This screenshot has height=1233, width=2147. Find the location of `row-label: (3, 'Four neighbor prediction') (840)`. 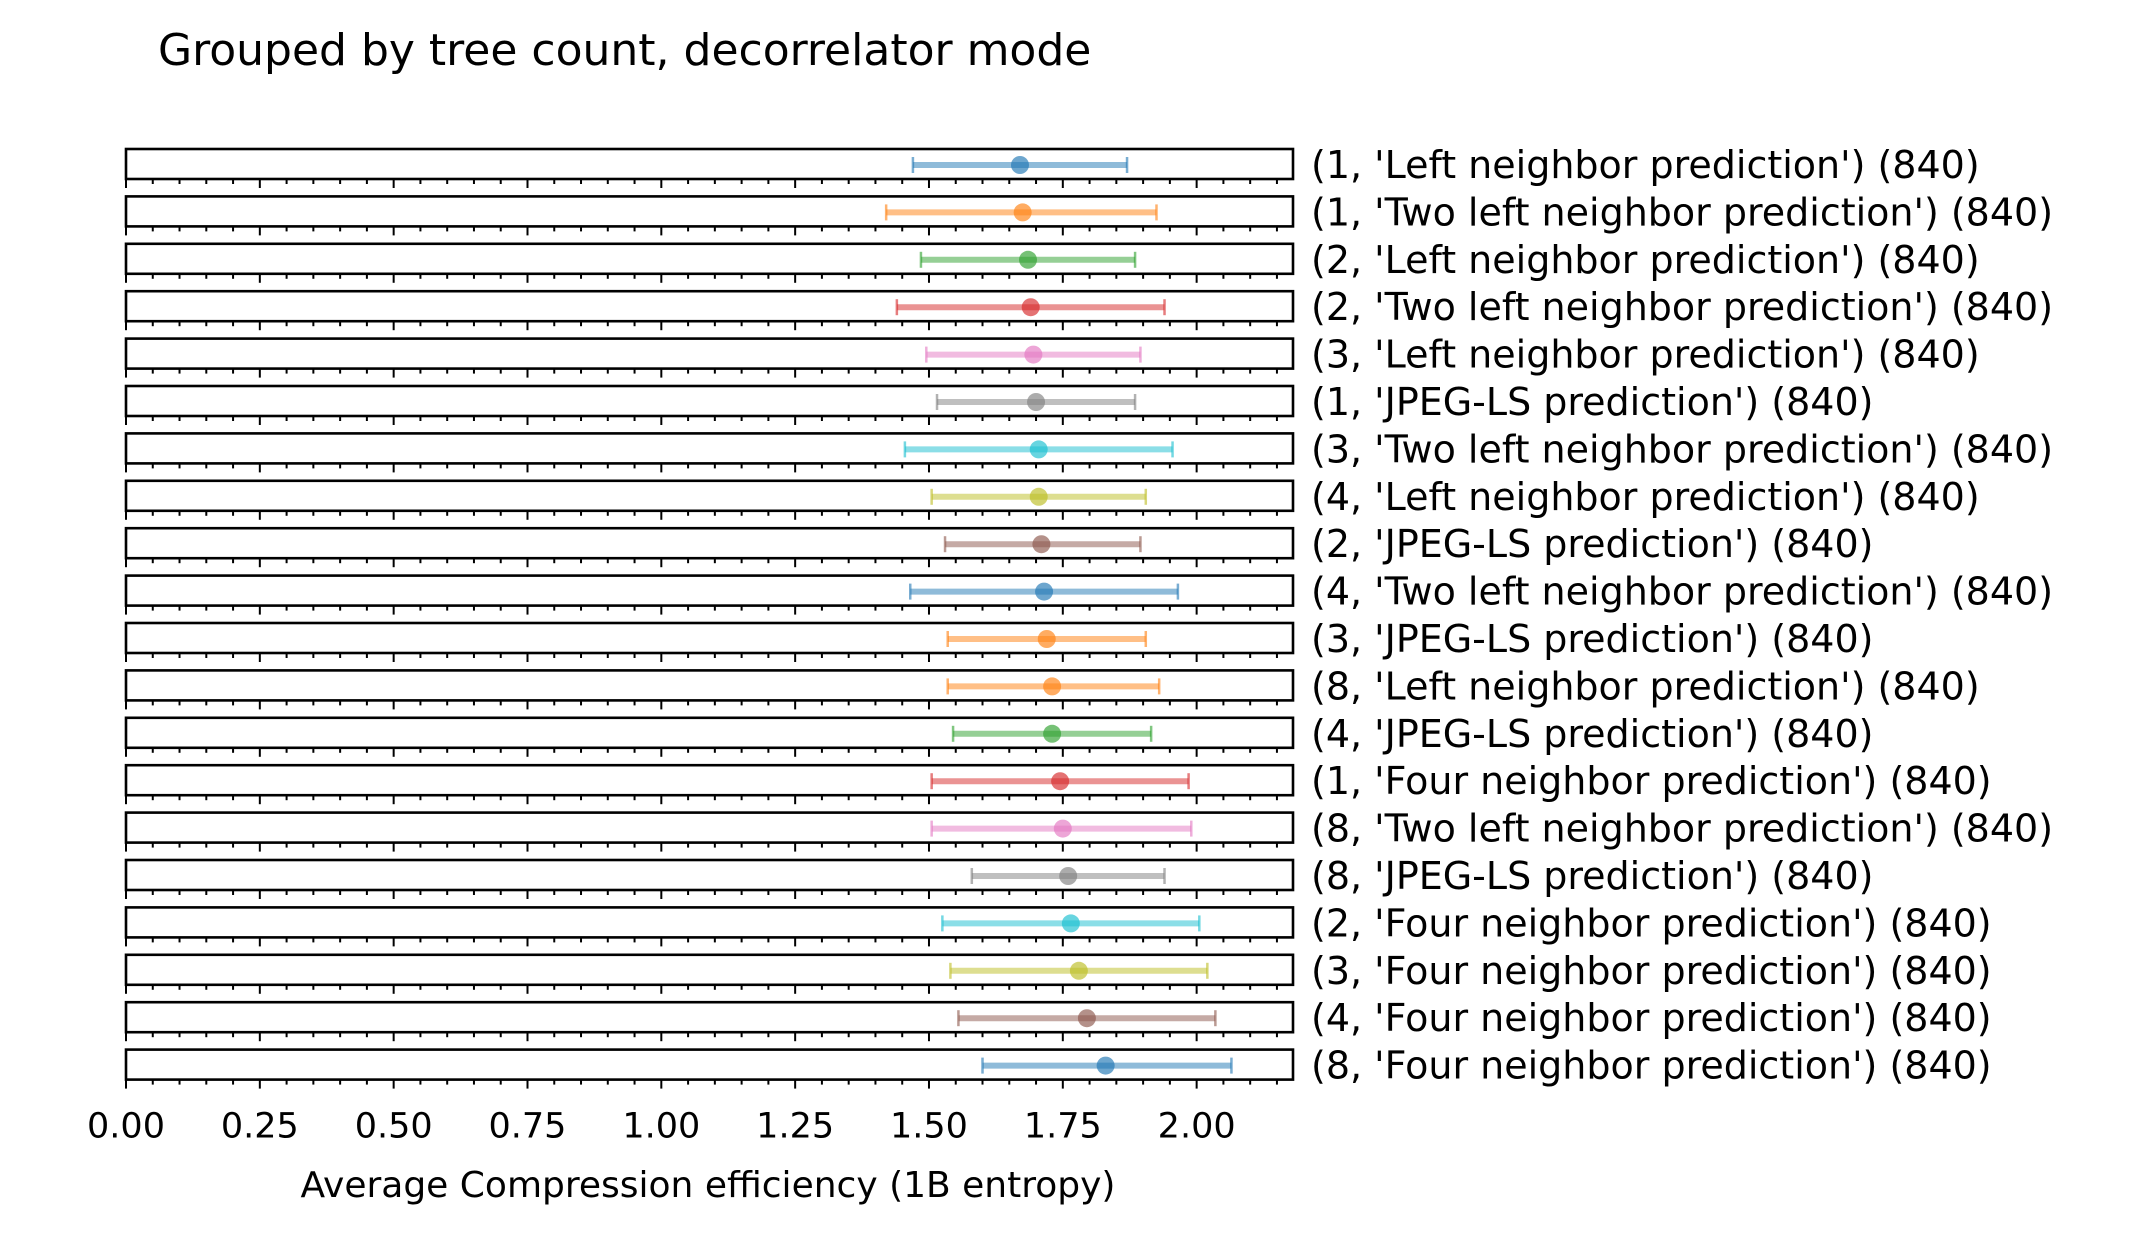

row-label: (3, 'Four neighbor prediction') (840) is located at coordinates (1651, 971).